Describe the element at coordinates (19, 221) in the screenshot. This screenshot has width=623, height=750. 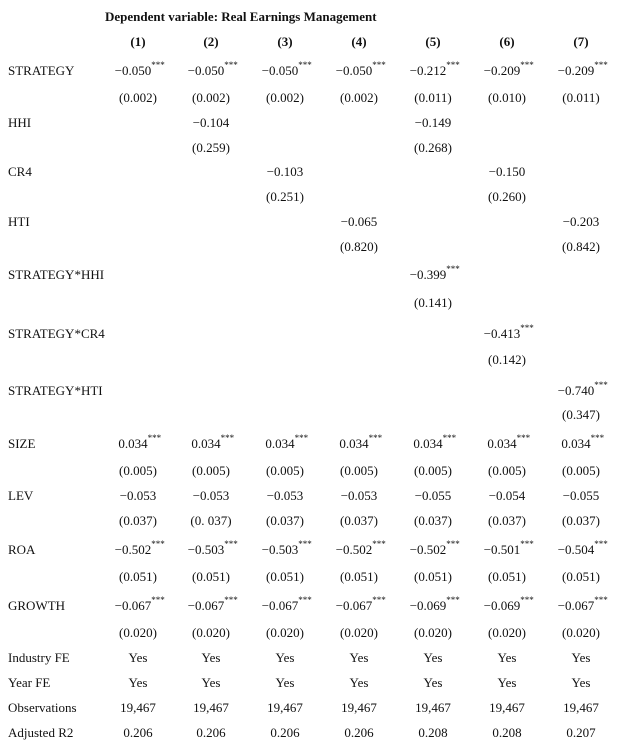
I see `row-label: HTI` at that location.